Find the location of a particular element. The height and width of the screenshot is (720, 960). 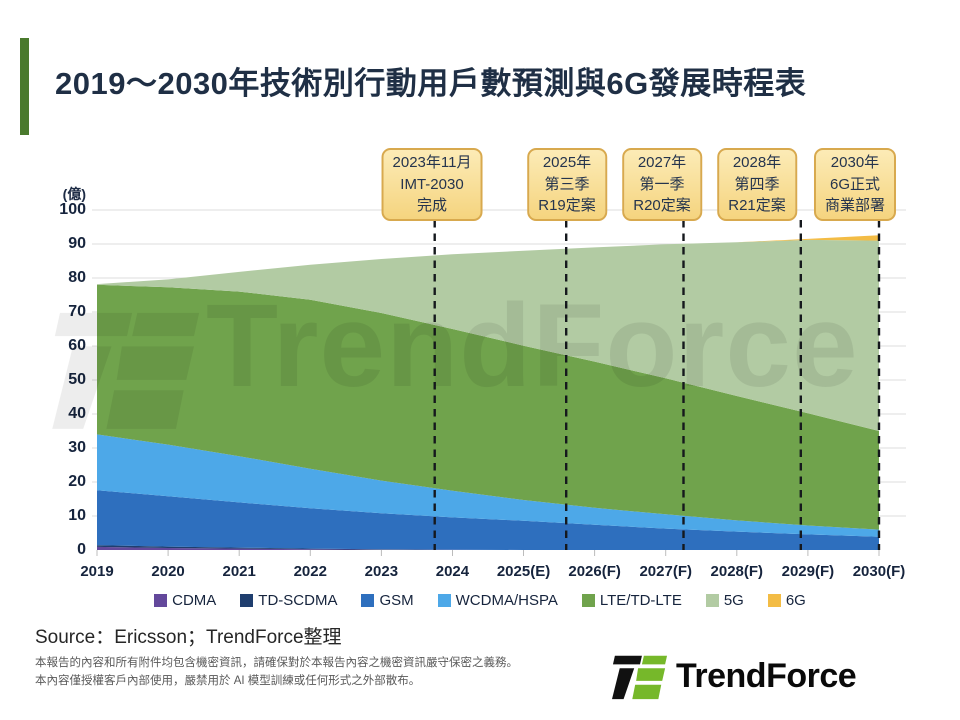

footer-disclaimer-line: 本內容僅授權客戶內部使用，嚴禁用於 AI 模型訓練或任何形式之外部散布。 is located at coordinates (228, 680).